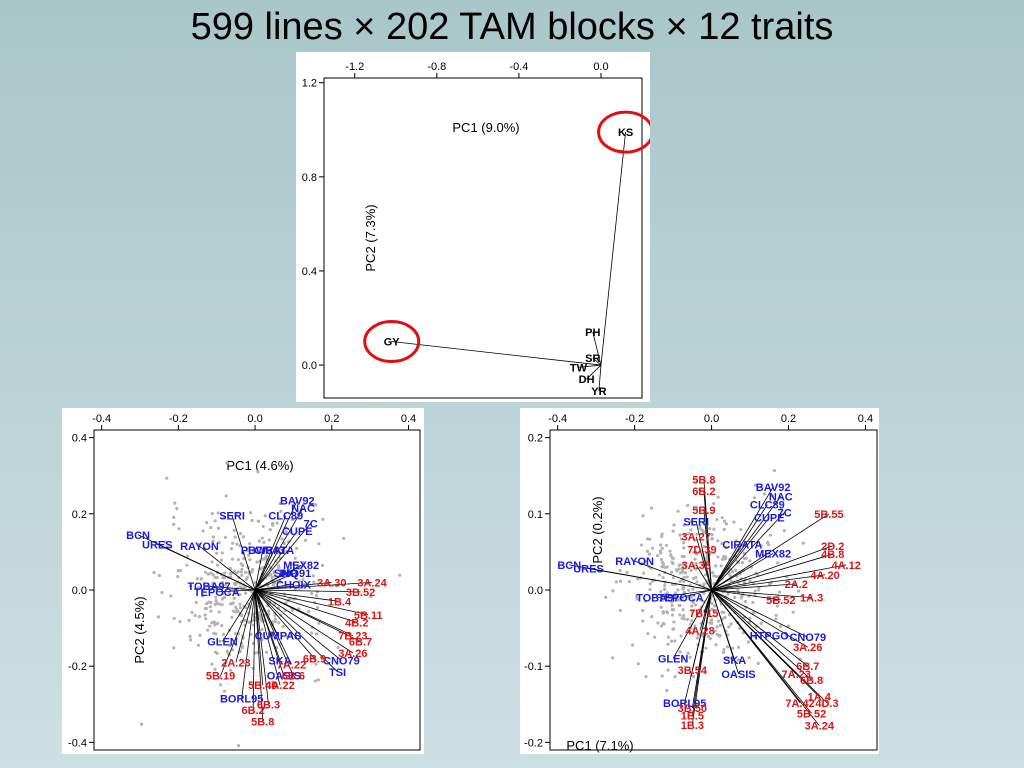 The width and height of the screenshot is (1024, 768). Describe the element at coordinates (824, 576) in the screenshot. I see `vector-label: 4A.20` at that location.